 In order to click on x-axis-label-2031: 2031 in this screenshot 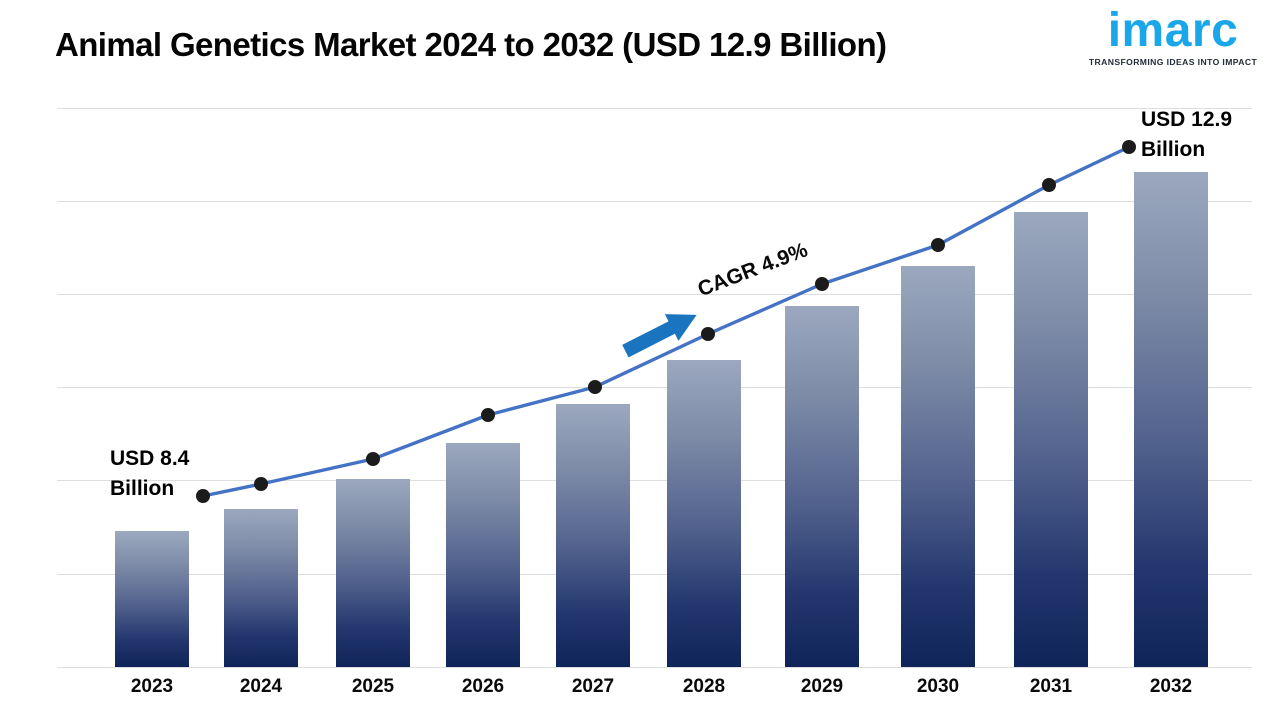, I will do `click(1051, 686)`.